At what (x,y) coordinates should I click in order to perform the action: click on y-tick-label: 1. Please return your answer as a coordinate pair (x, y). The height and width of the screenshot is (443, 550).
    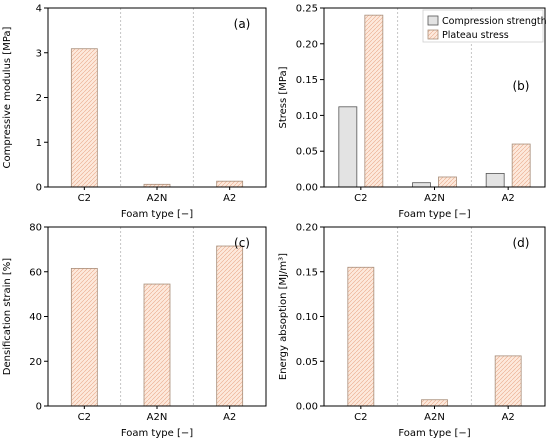
    Looking at the image, I should click on (39, 143).